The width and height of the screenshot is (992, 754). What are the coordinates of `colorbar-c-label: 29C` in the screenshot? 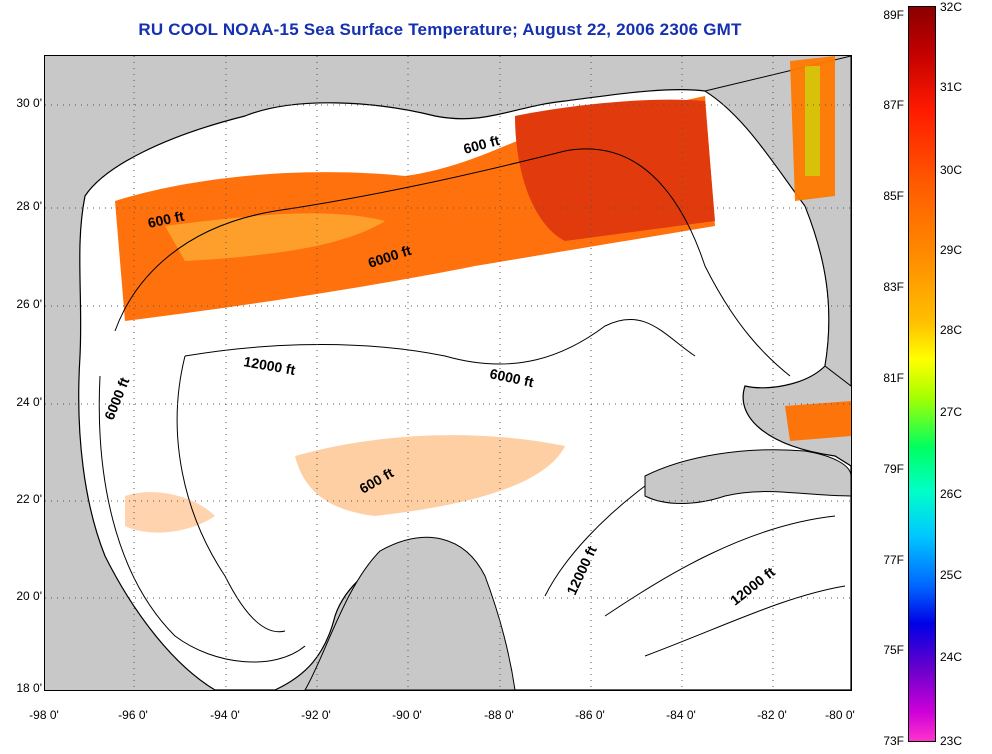 It's located at (951, 250).